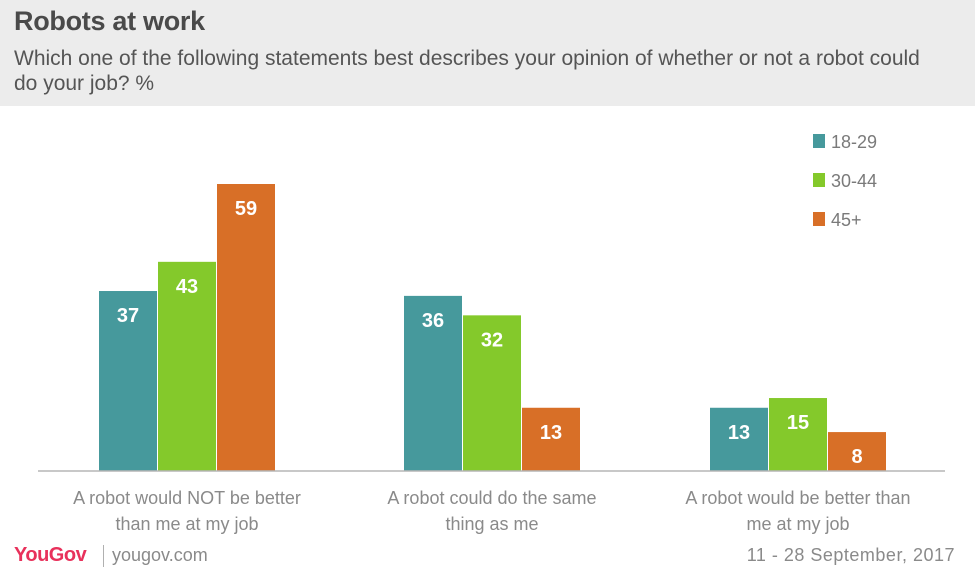 The width and height of the screenshot is (975, 577). I want to click on bar-45plus-cat2, so click(551, 439).